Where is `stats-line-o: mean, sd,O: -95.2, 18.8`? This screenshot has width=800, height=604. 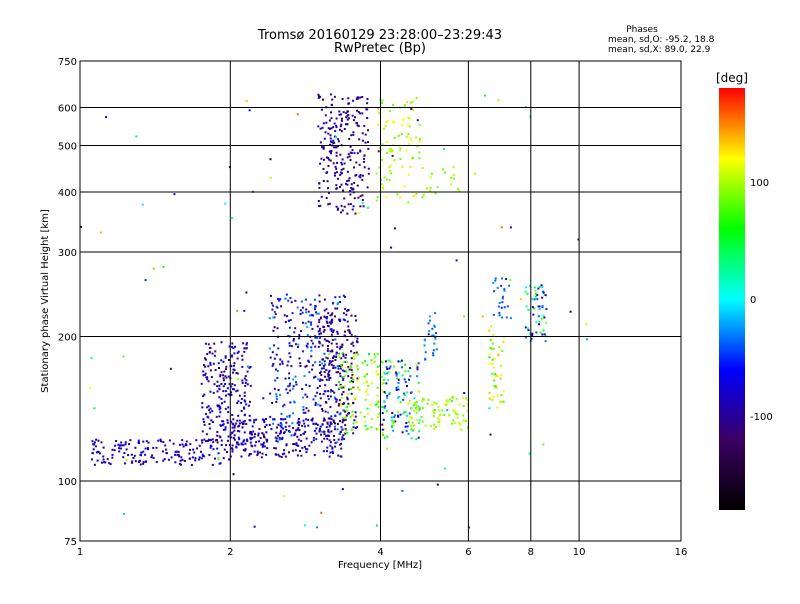
stats-line-o: mean, sd,O: -95.2, 18.8 is located at coordinates (661, 40).